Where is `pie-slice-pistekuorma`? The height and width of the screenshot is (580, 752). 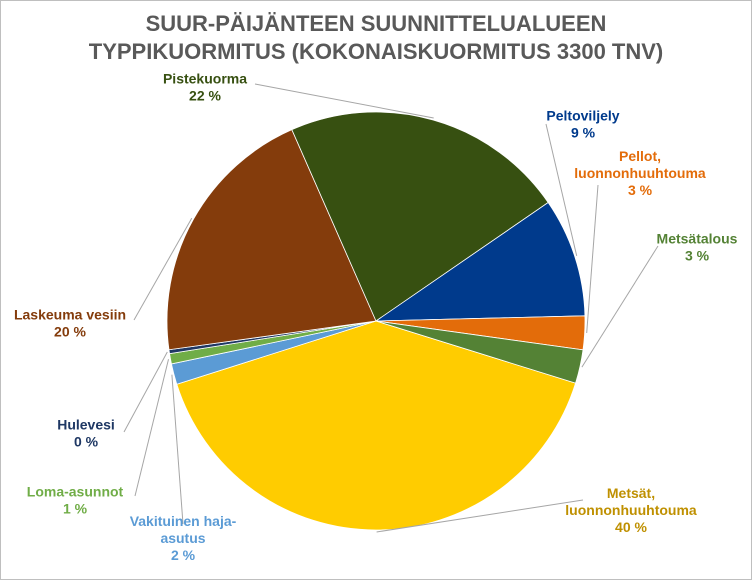
pie-slice-pistekuorma is located at coordinates (420, 216).